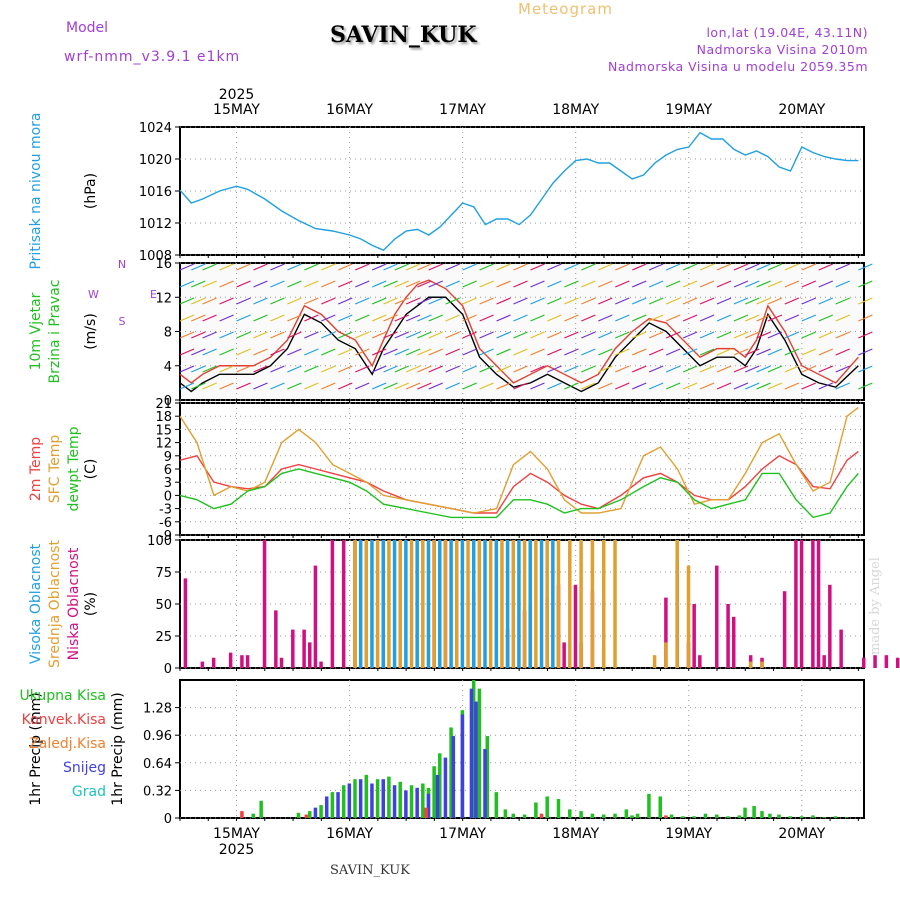 This screenshot has width=900, height=900. I want to click on precip-legend-item: Ukupna Kisa, so click(62, 696).